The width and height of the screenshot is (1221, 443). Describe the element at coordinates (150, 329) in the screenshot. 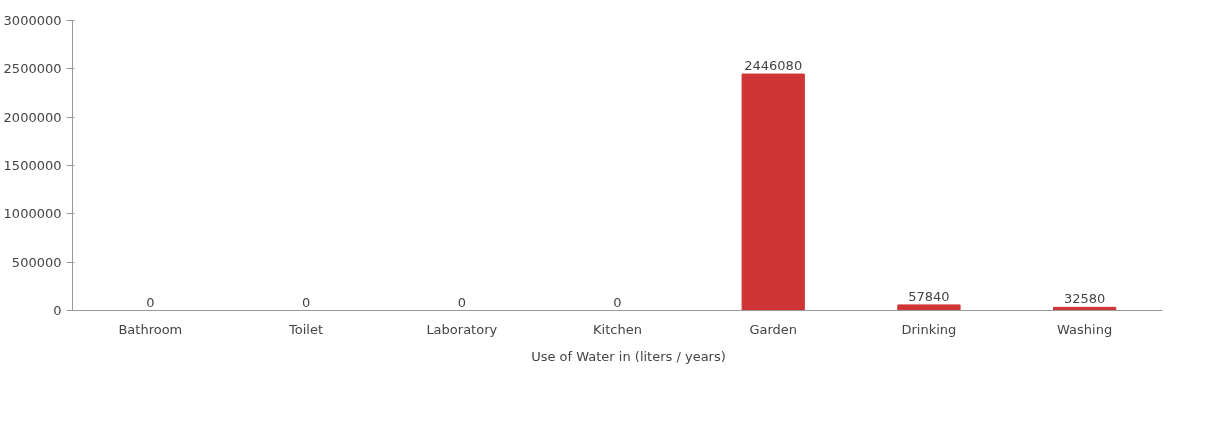

I see `x-tick-label: Bathroom` at that location.